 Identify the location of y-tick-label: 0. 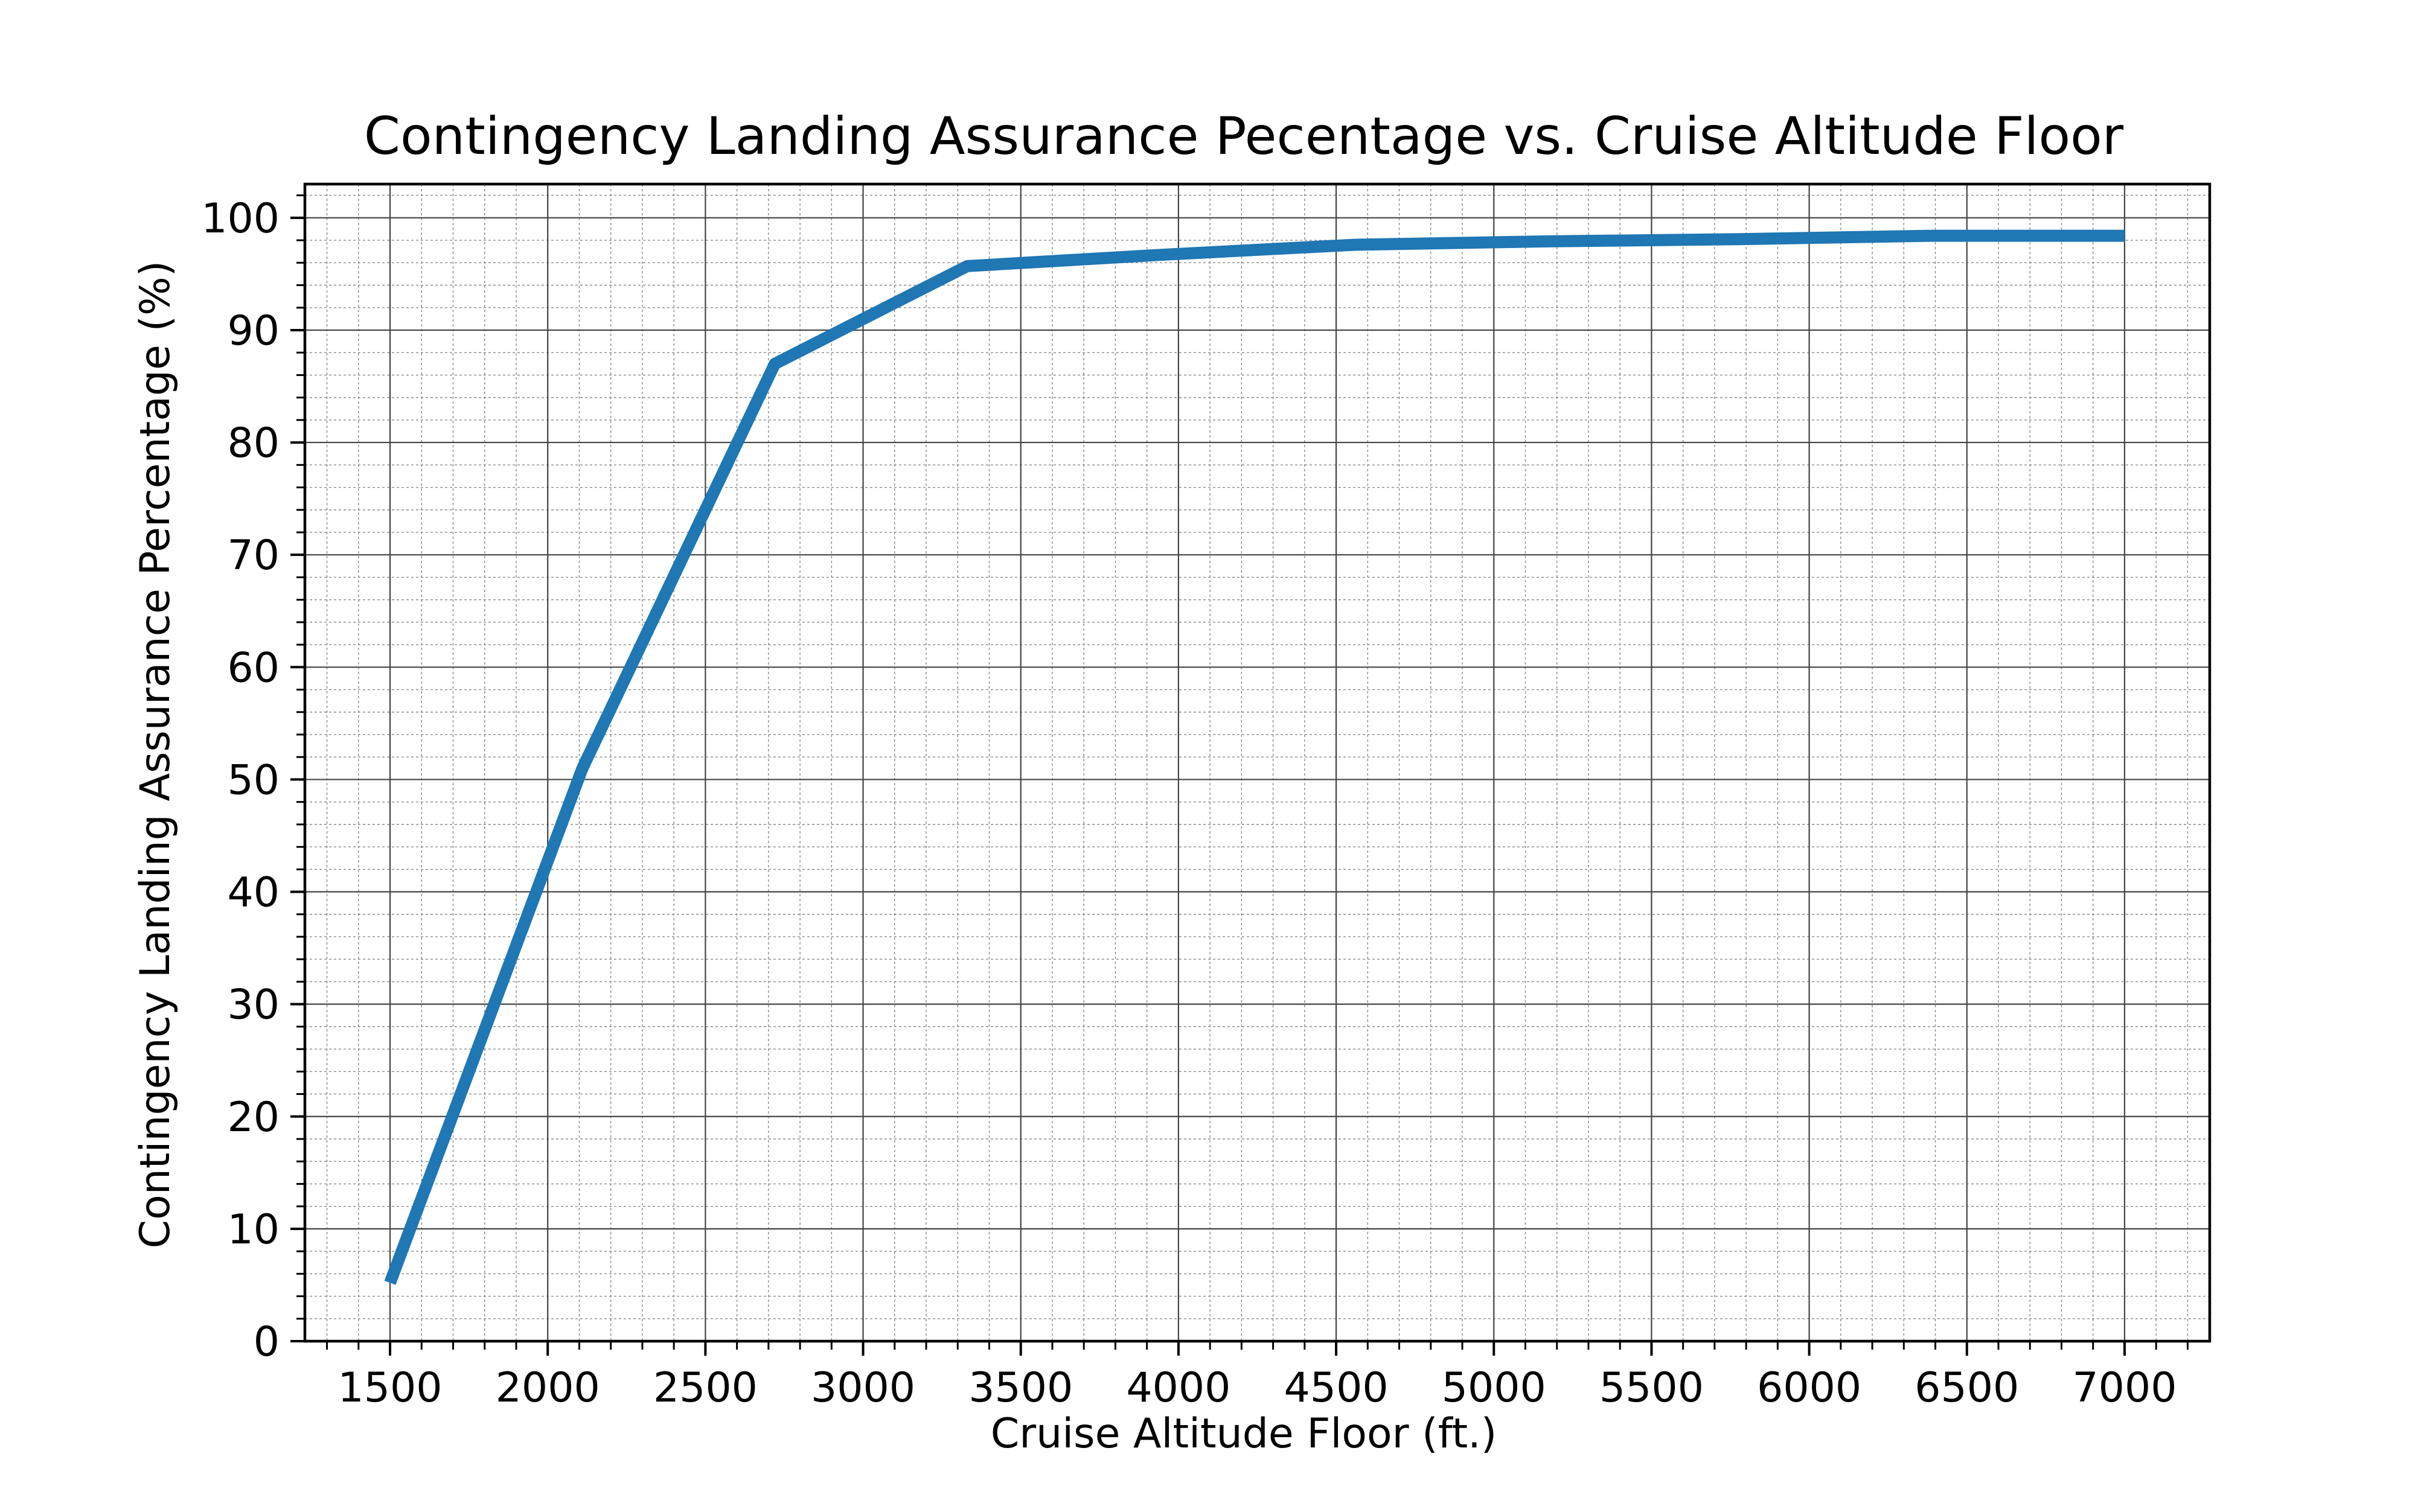
(267, 1342).